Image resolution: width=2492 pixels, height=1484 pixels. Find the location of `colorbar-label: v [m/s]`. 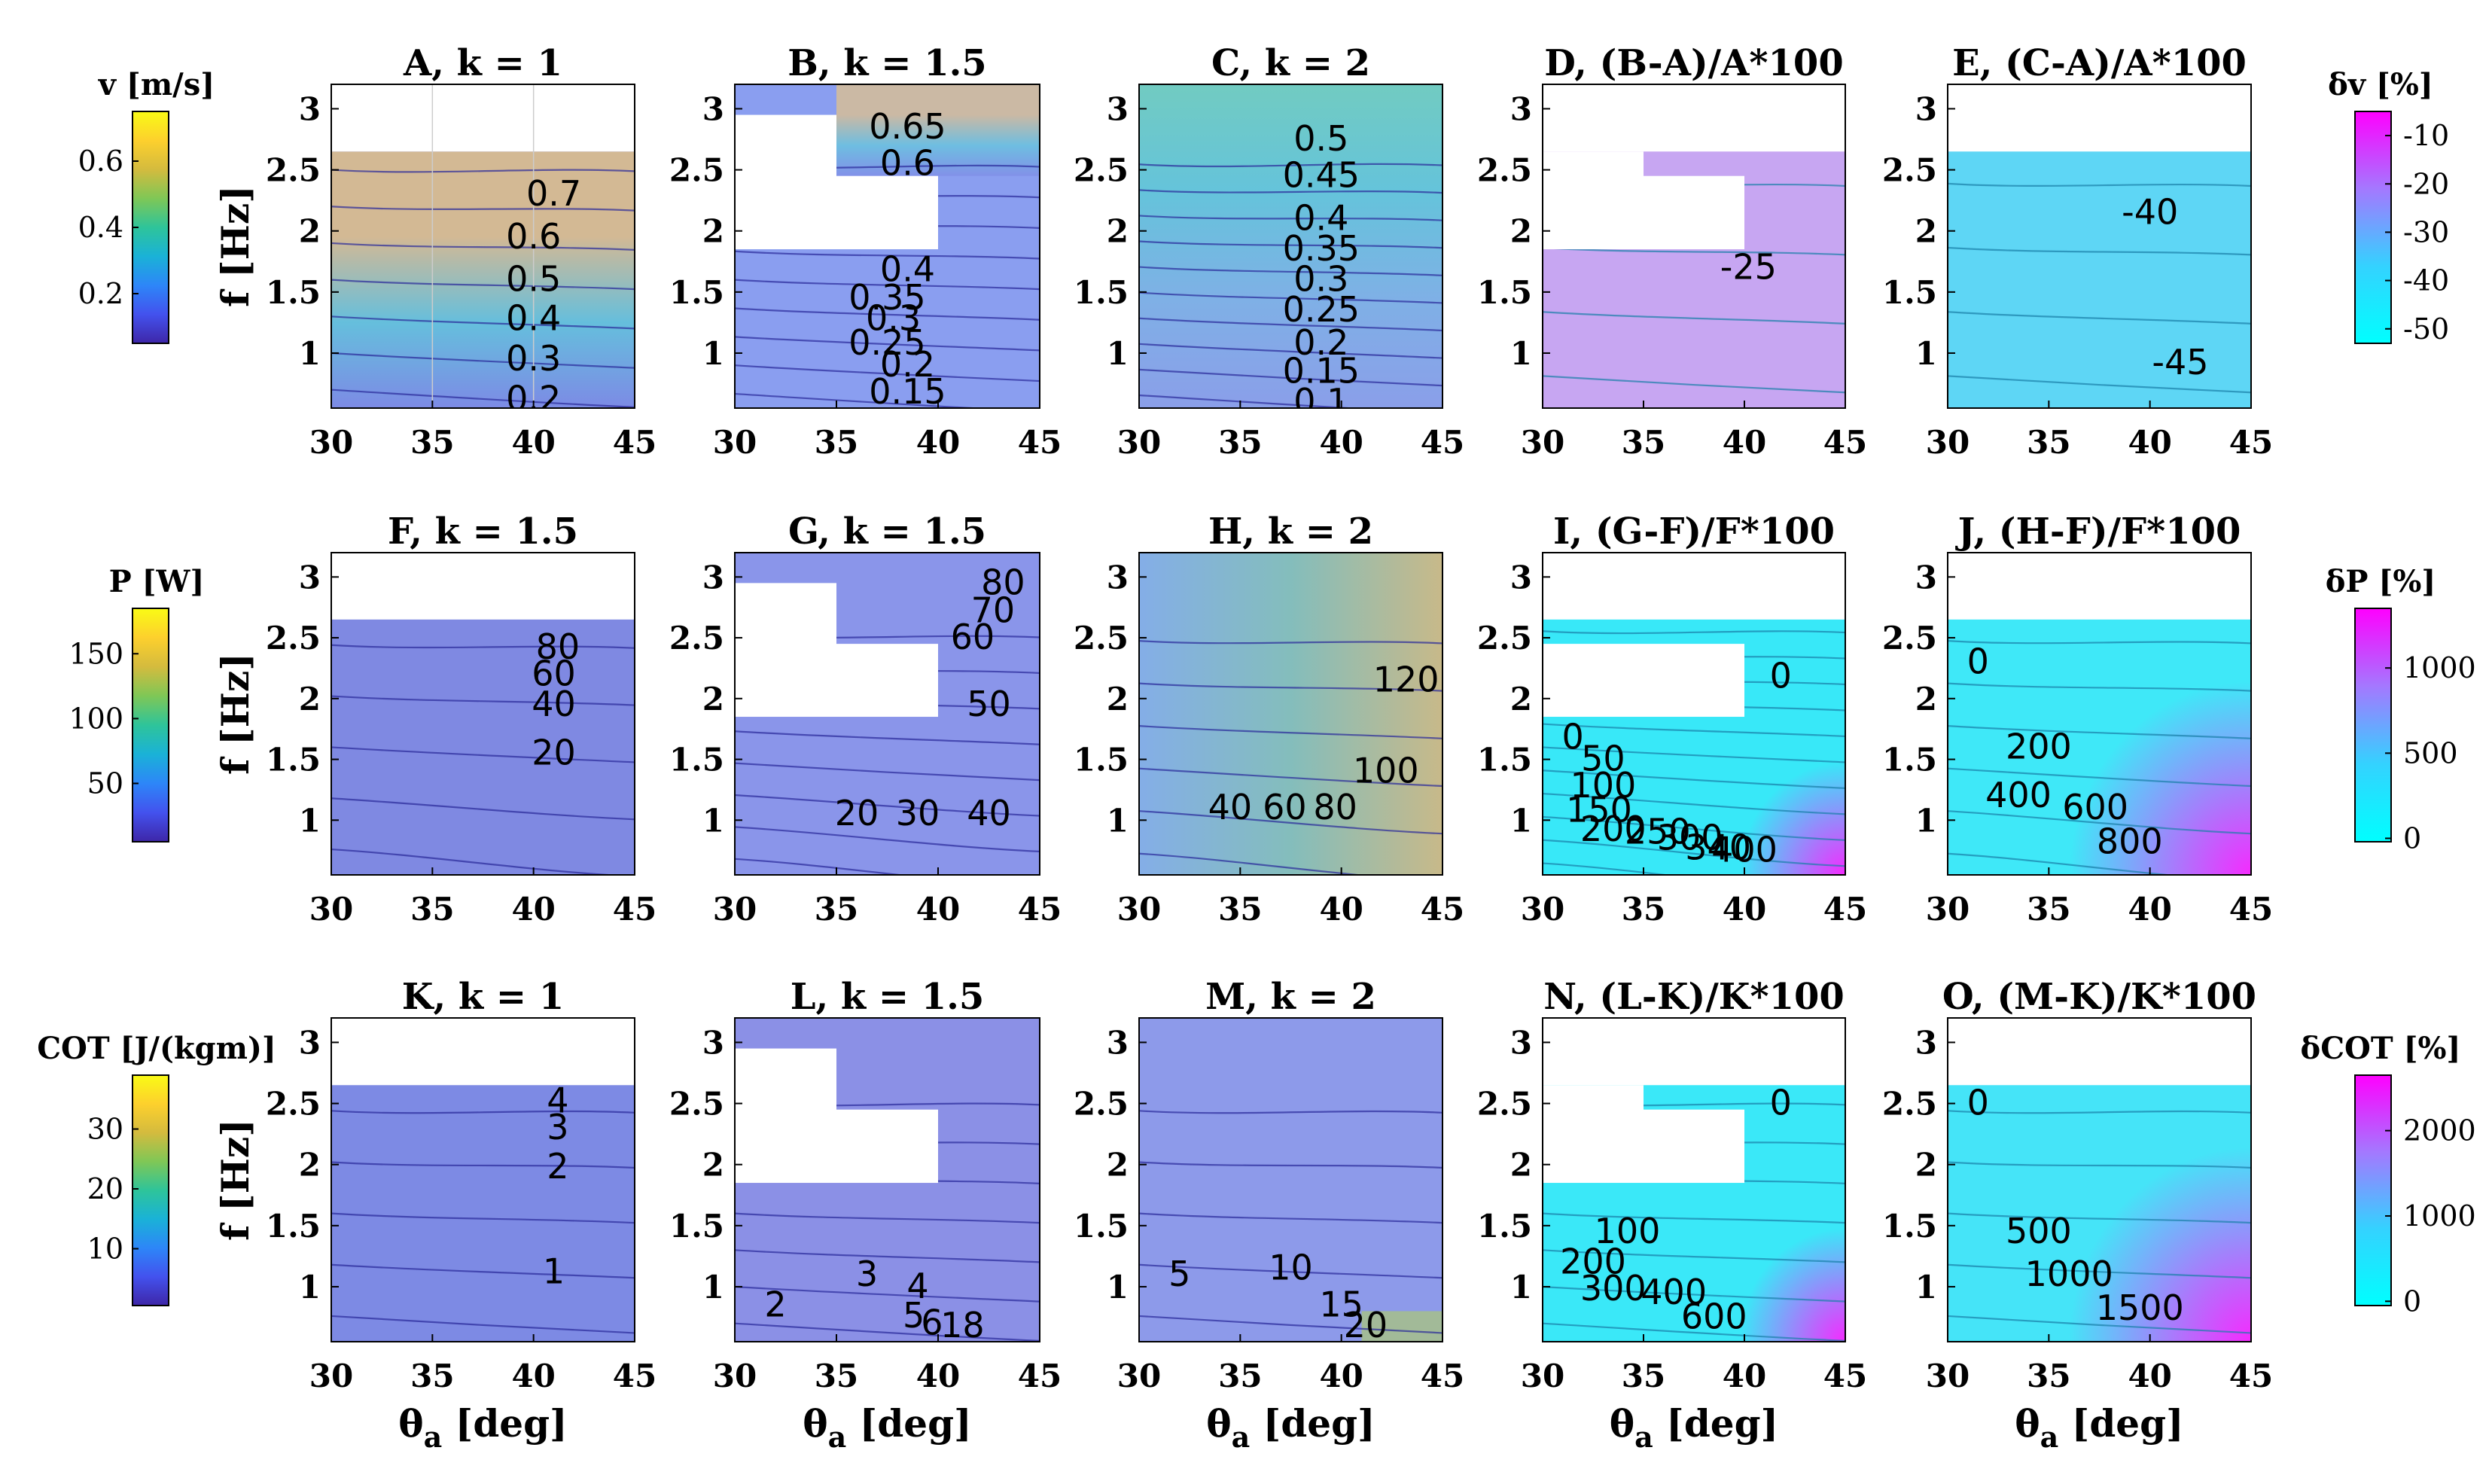

colorbar-label: v [m/s] is located at coordinates (157, 84).